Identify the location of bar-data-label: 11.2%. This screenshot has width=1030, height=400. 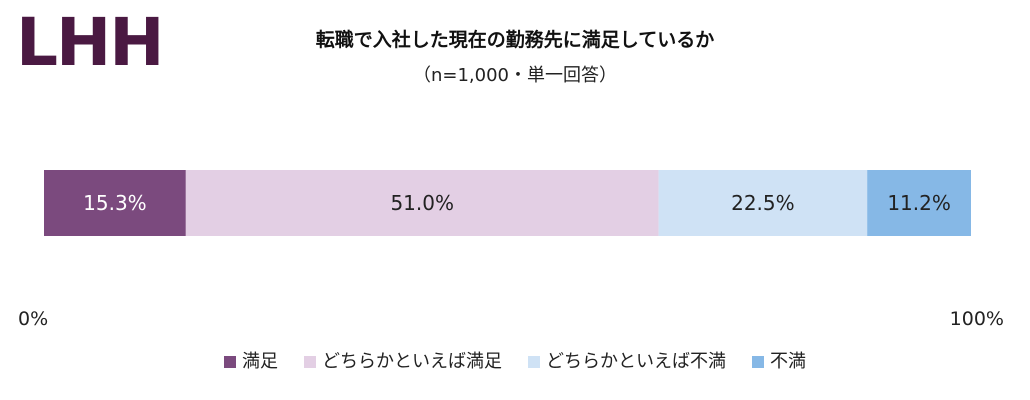
(919, 203).